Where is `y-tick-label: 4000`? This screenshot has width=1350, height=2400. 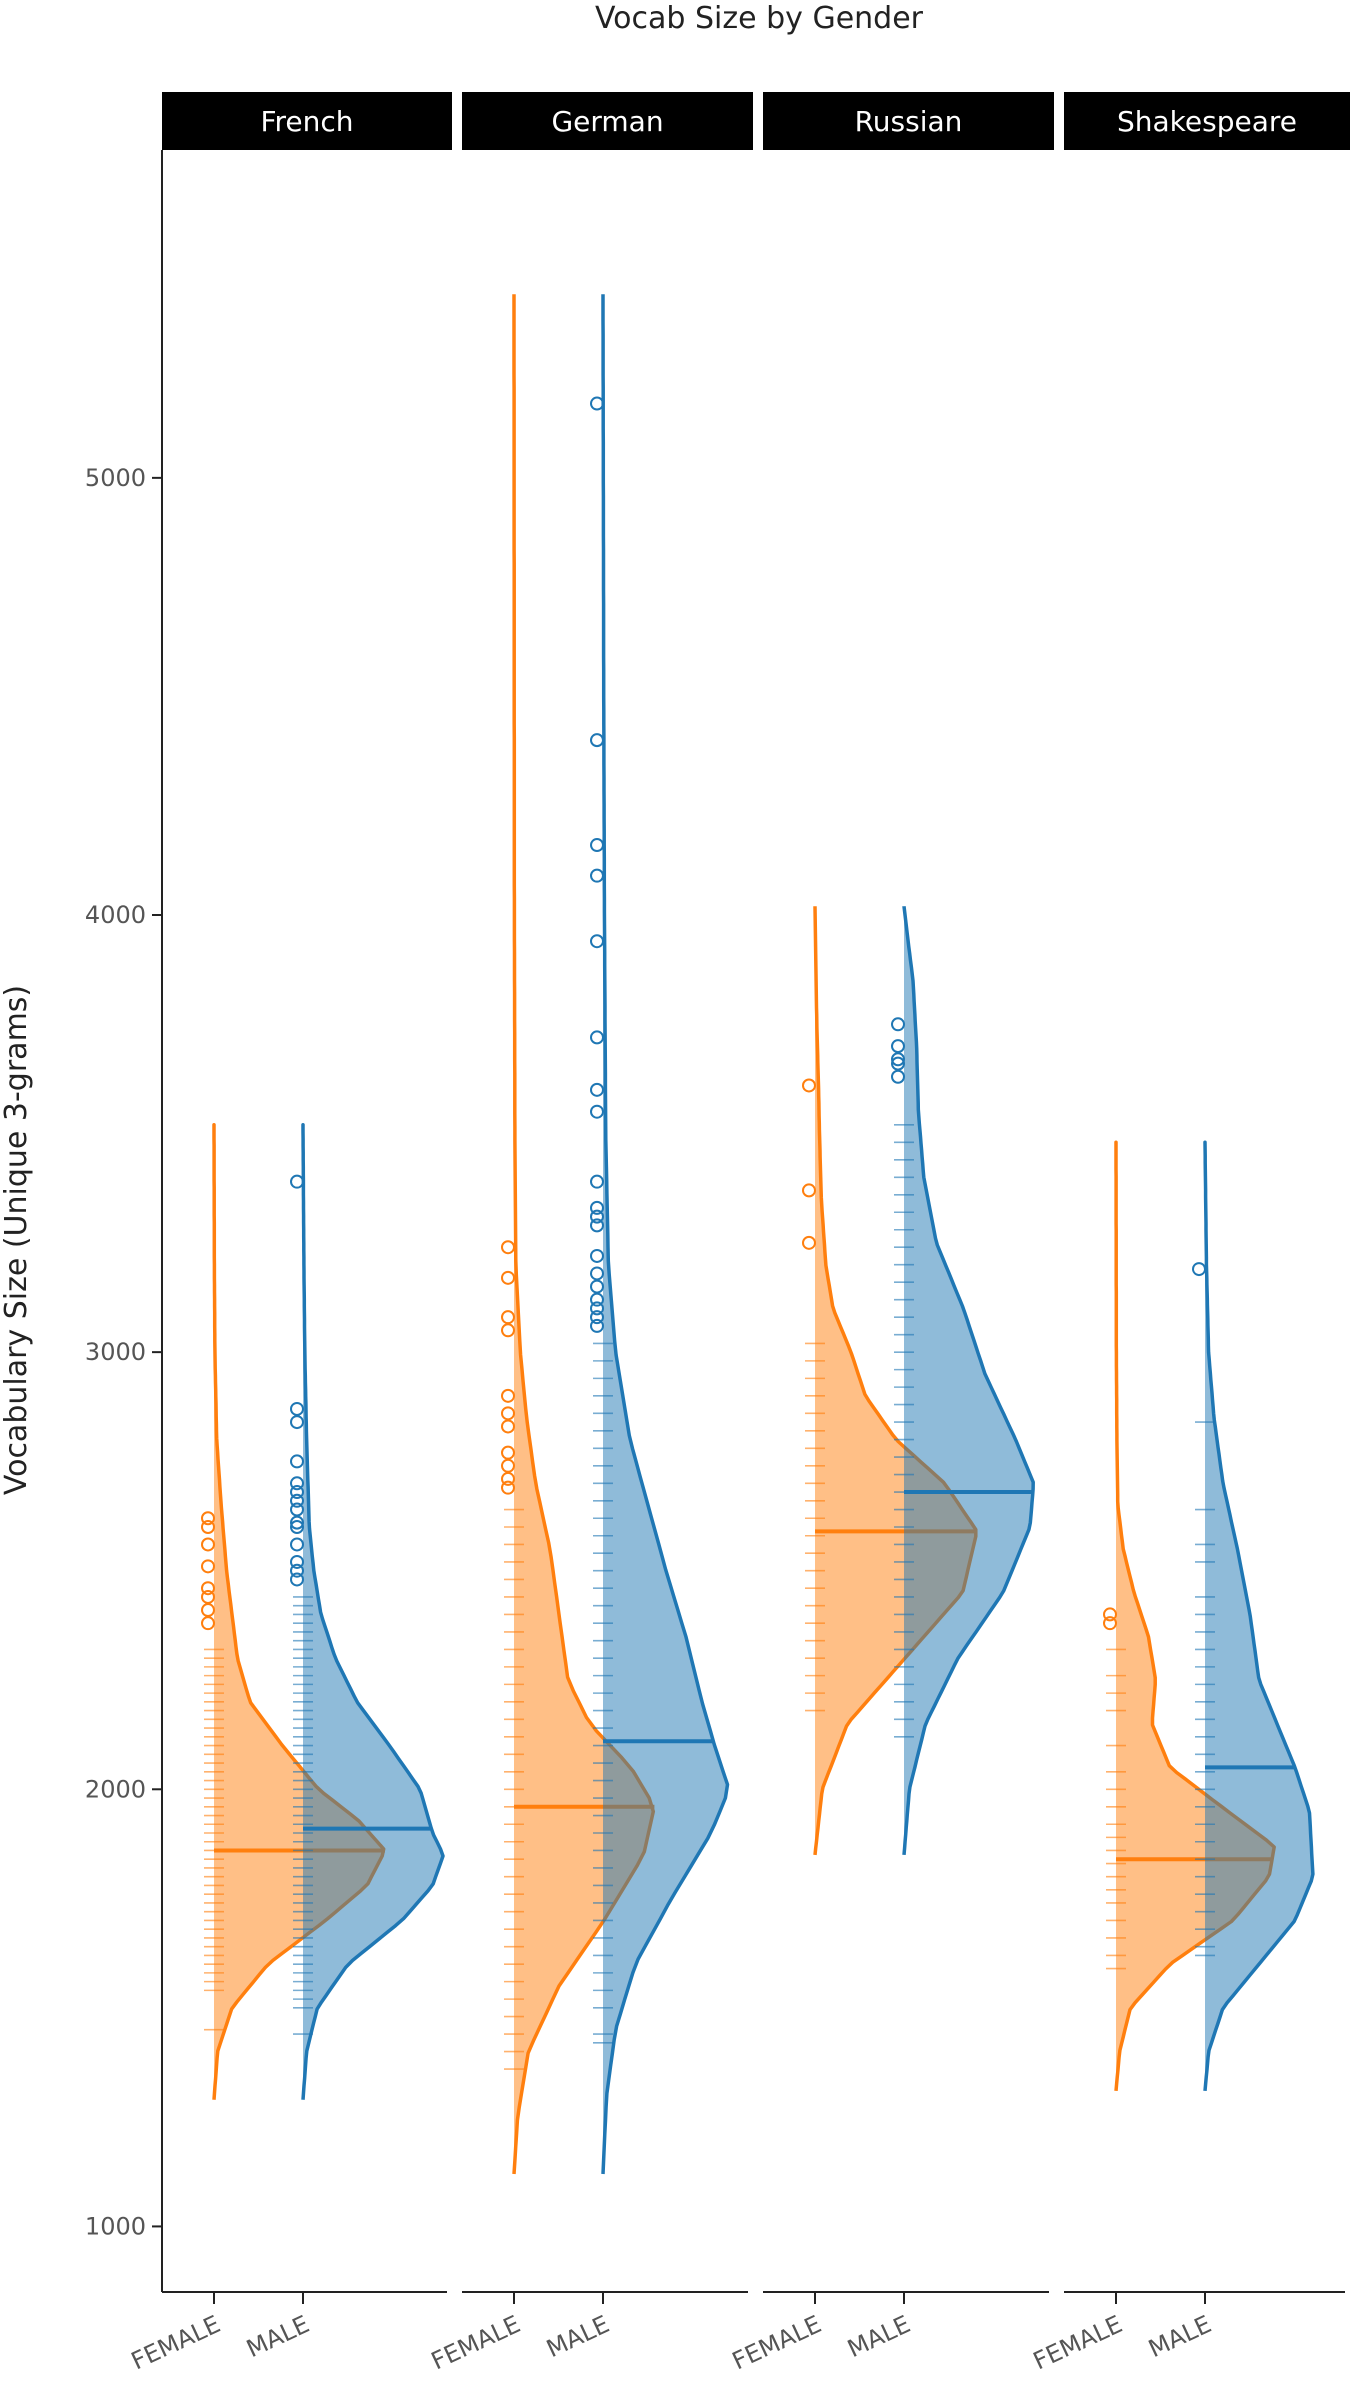
y-tick-label: 4000 is located at coordinates (115, 915).